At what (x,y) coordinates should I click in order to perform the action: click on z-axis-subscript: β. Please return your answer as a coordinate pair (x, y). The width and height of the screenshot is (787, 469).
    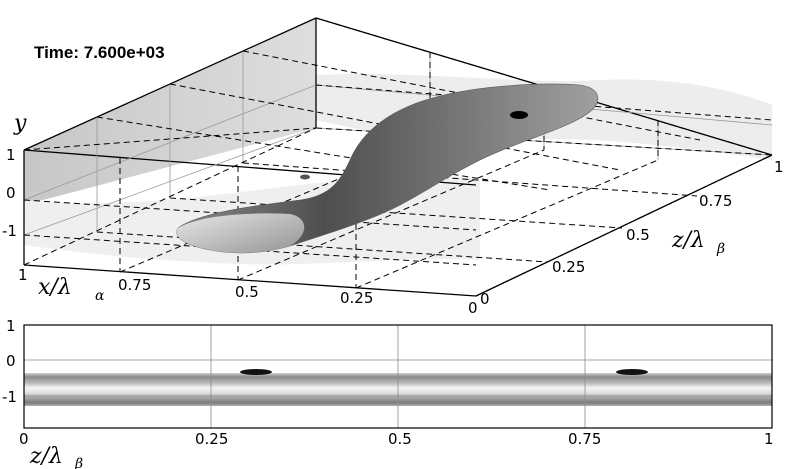
    Looking at the image, I should click on (720, 249).